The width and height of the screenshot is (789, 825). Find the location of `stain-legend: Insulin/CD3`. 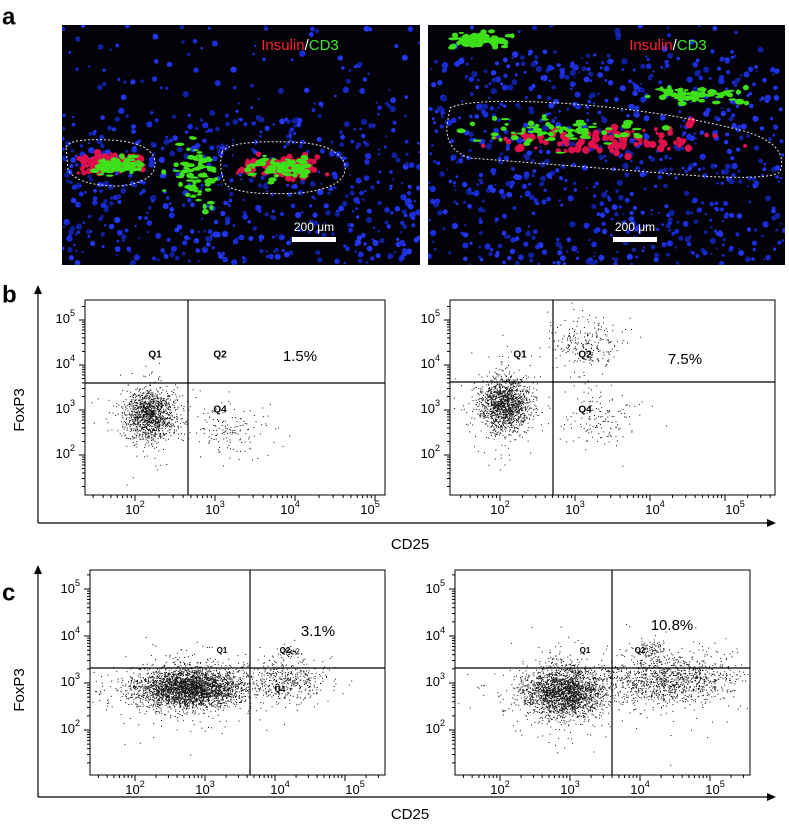

stain-legend: Insulin/CD3 is located at coordinates (300, 45).